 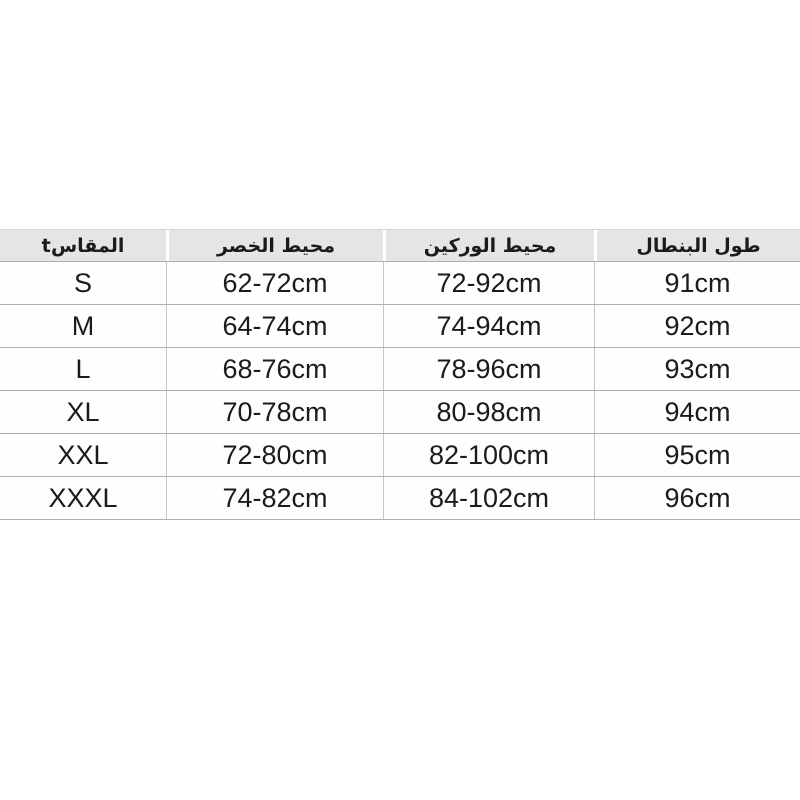 I want to click on size-cell: XXL, so click(x=83, y=454).